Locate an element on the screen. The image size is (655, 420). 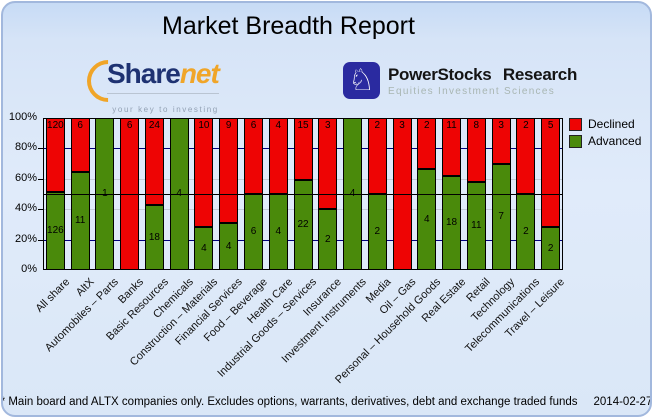
bar-value-advanced: 6 is located at coordinates (253, 231).